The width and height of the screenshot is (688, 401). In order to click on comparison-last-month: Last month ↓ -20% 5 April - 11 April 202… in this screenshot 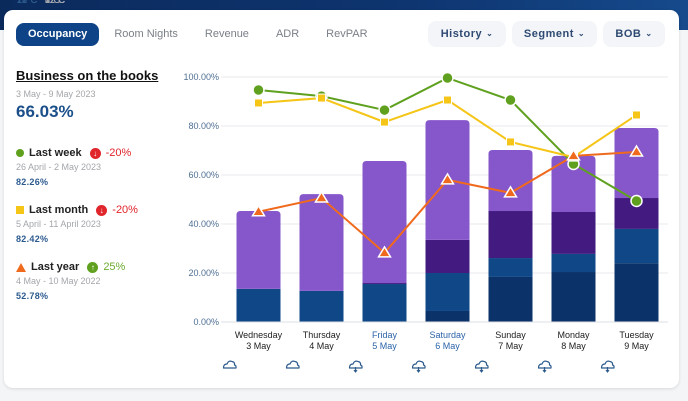, I will do `click(101, 224)`.